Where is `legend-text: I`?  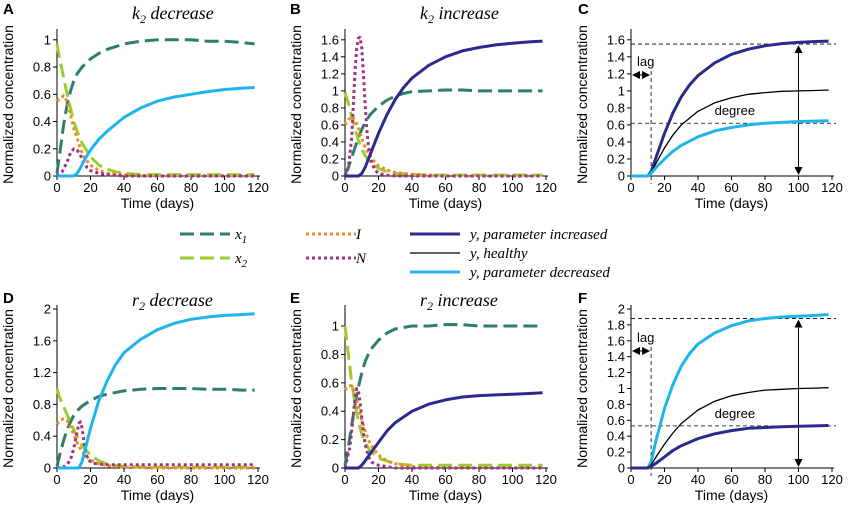 legend-text: I is located at coordinates (358, 235).